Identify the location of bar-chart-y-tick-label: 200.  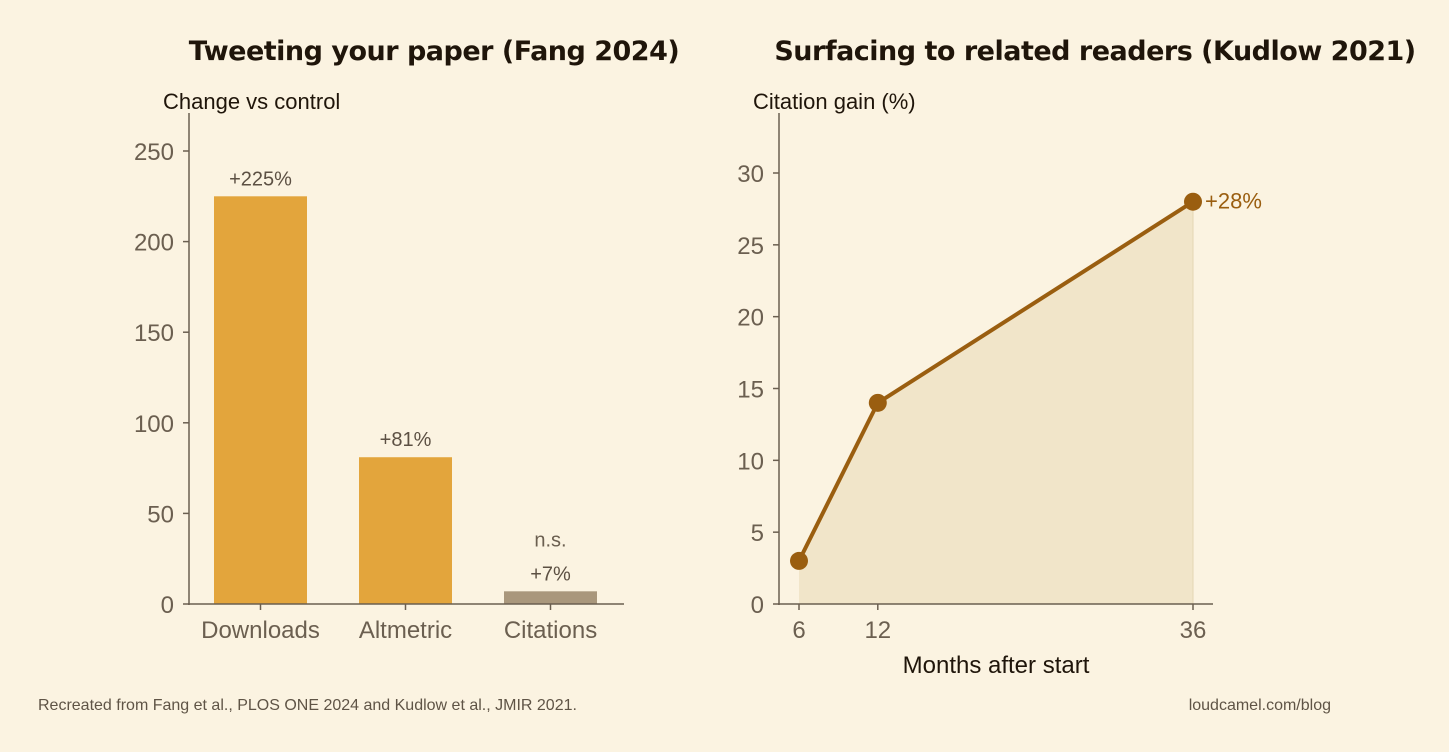
(154, 243).